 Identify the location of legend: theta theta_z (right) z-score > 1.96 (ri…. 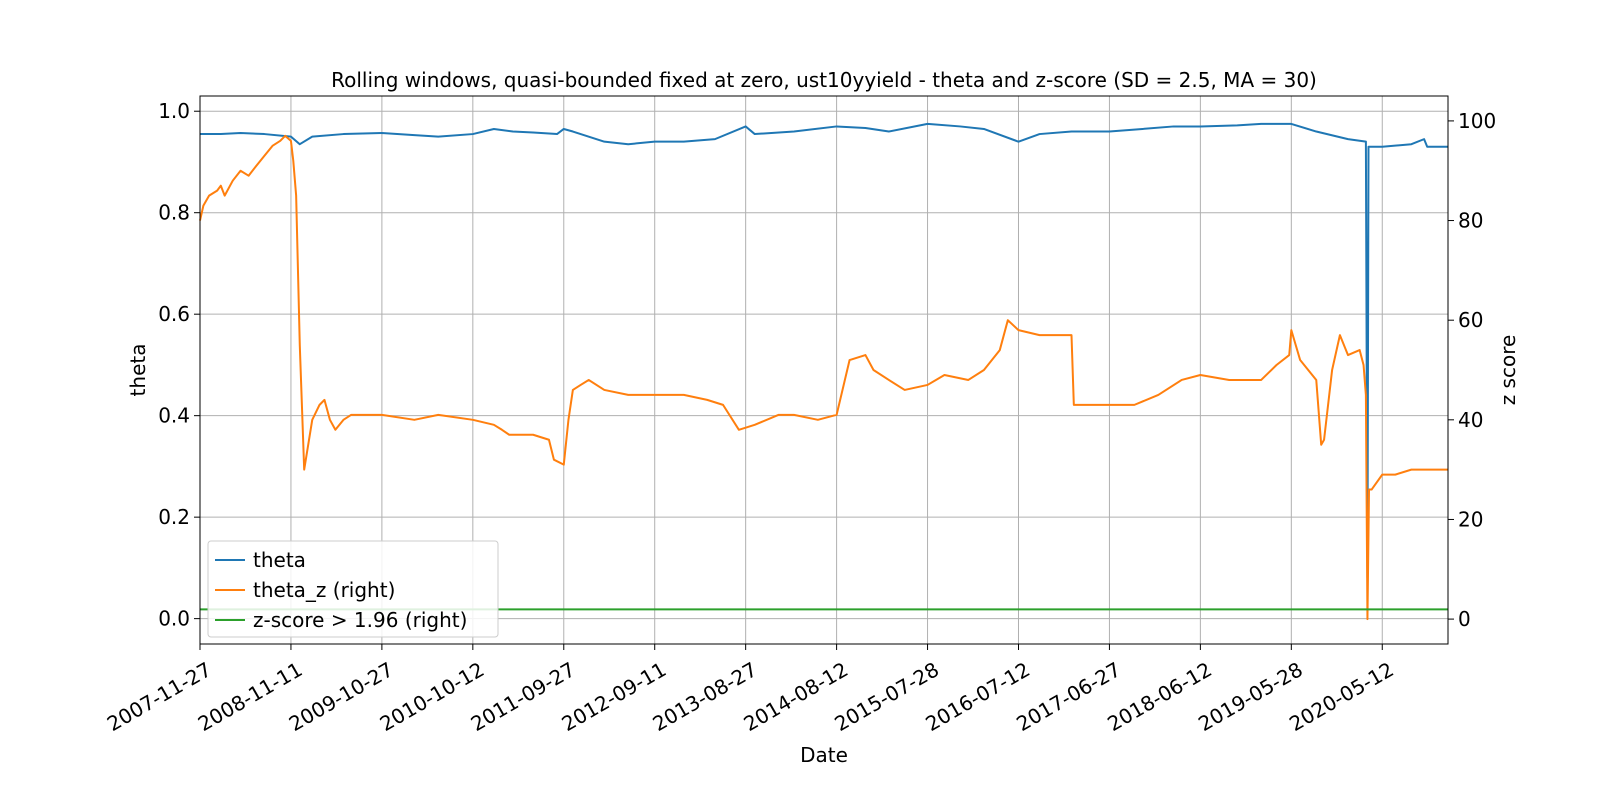
(353, 589).